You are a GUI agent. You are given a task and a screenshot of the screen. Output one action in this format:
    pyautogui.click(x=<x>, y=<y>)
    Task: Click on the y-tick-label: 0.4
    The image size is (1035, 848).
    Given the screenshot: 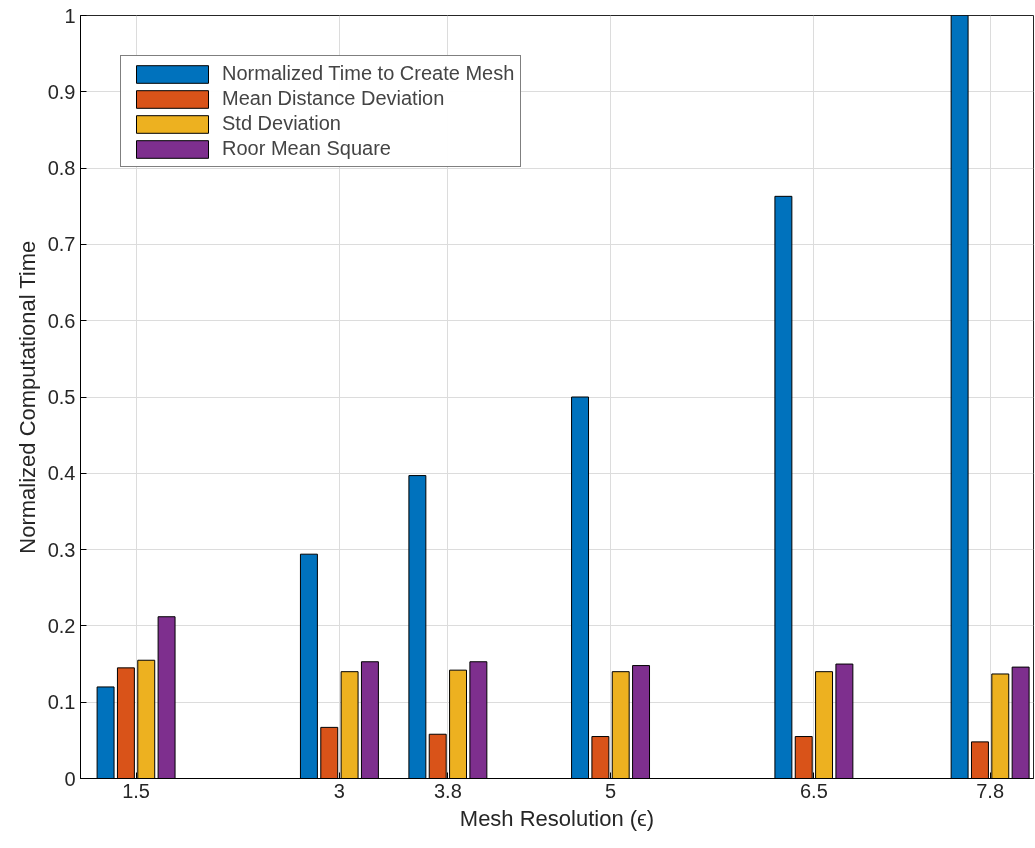 What is the action you would take?
    pyautogui.click(x=61, y=473)
    